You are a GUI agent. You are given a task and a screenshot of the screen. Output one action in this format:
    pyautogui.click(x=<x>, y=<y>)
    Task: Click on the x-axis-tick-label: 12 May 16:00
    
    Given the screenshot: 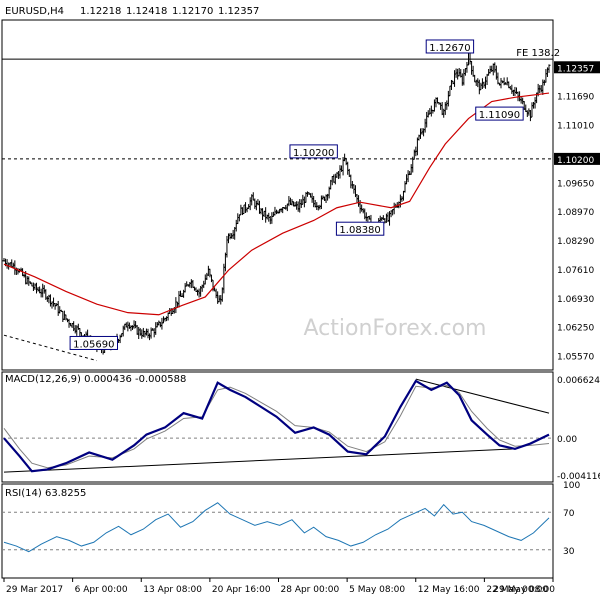 What is the action you would take?
    pyautogui.click(x=449, y=590)
    